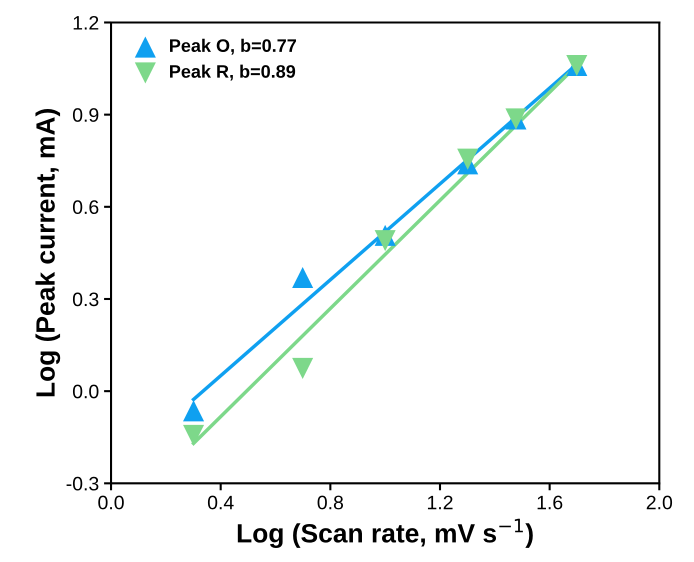  What do you see at coordinates (85, 391) in the screenshot?
I see `y-tick-label: 0.0` at bounding box center [85, 391].